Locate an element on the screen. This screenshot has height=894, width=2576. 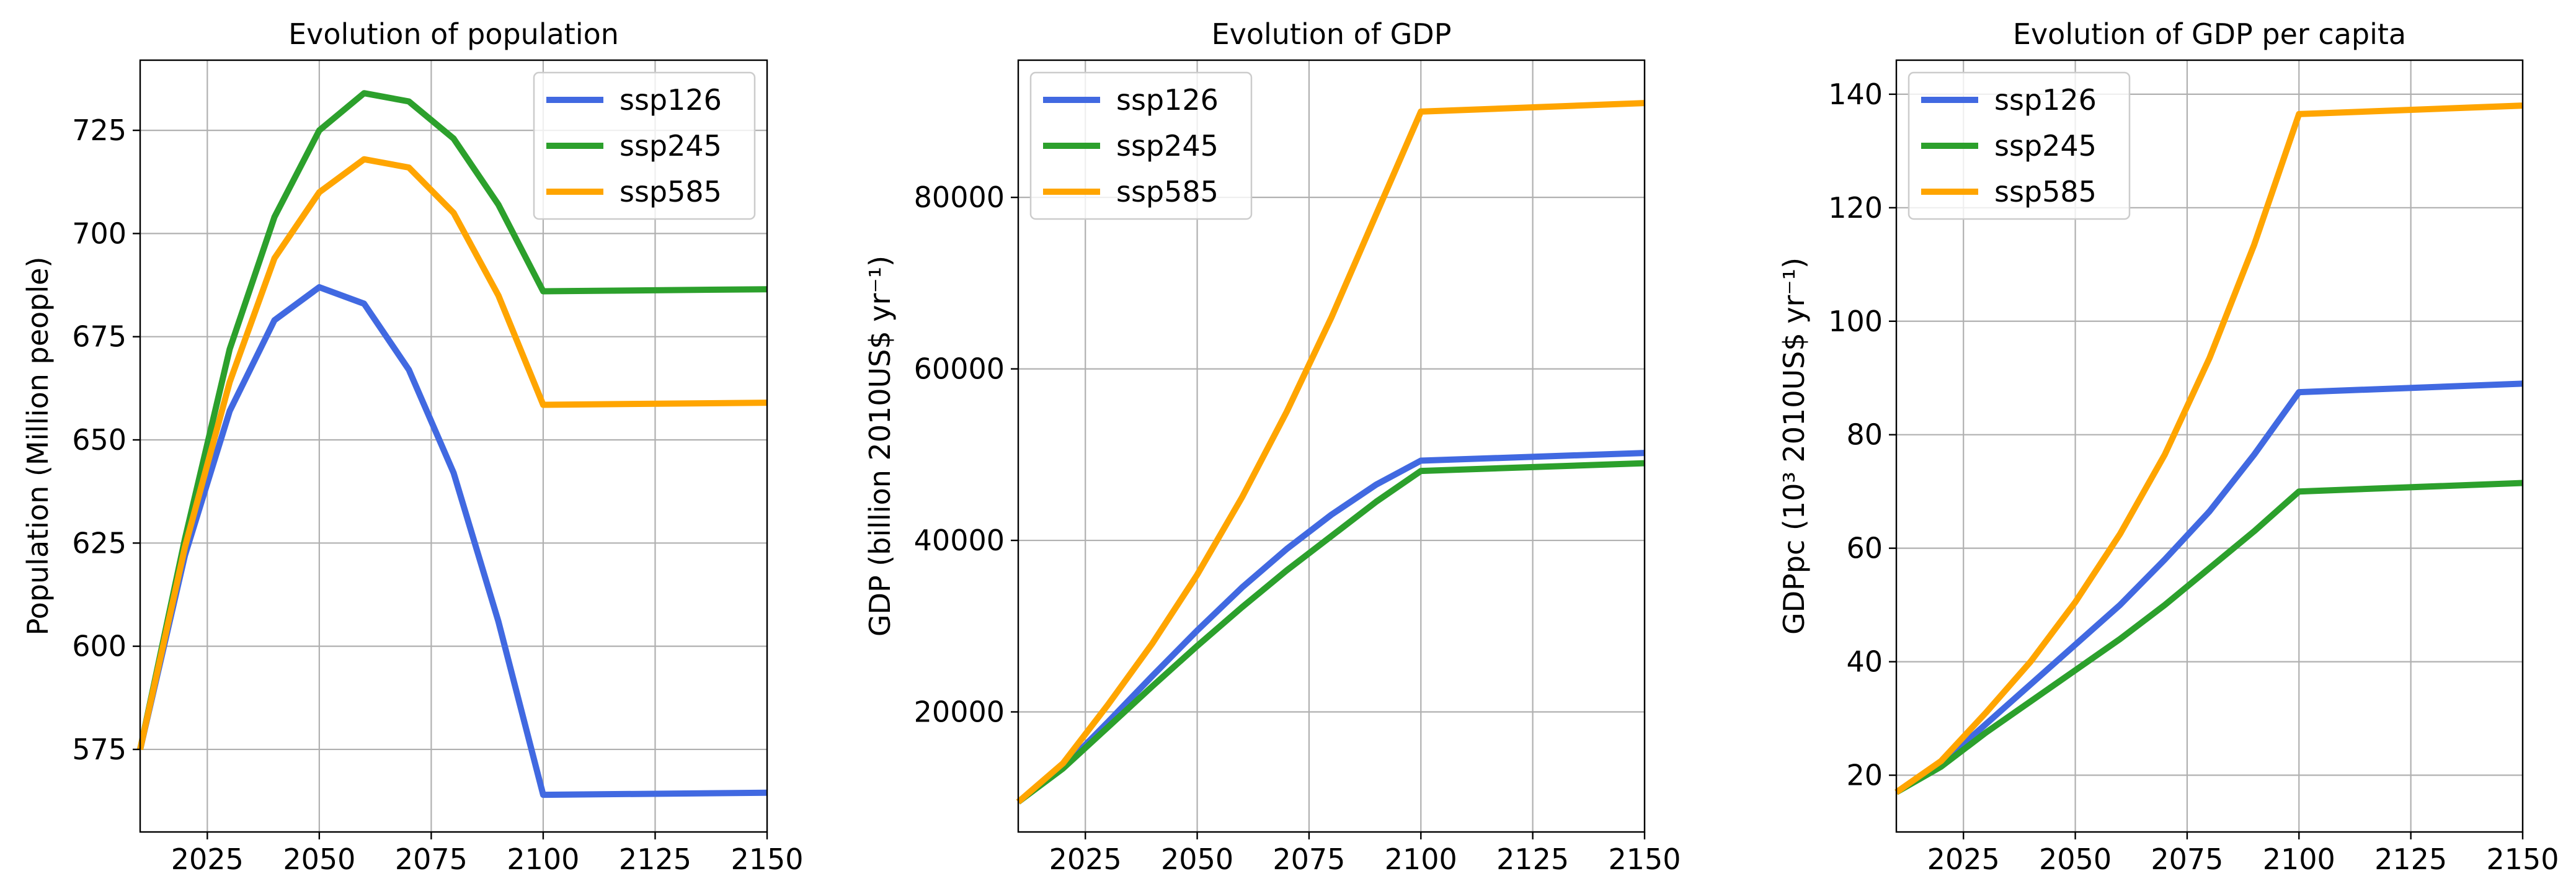
y-tick-label: 725 is located at coordinates (99, 130).